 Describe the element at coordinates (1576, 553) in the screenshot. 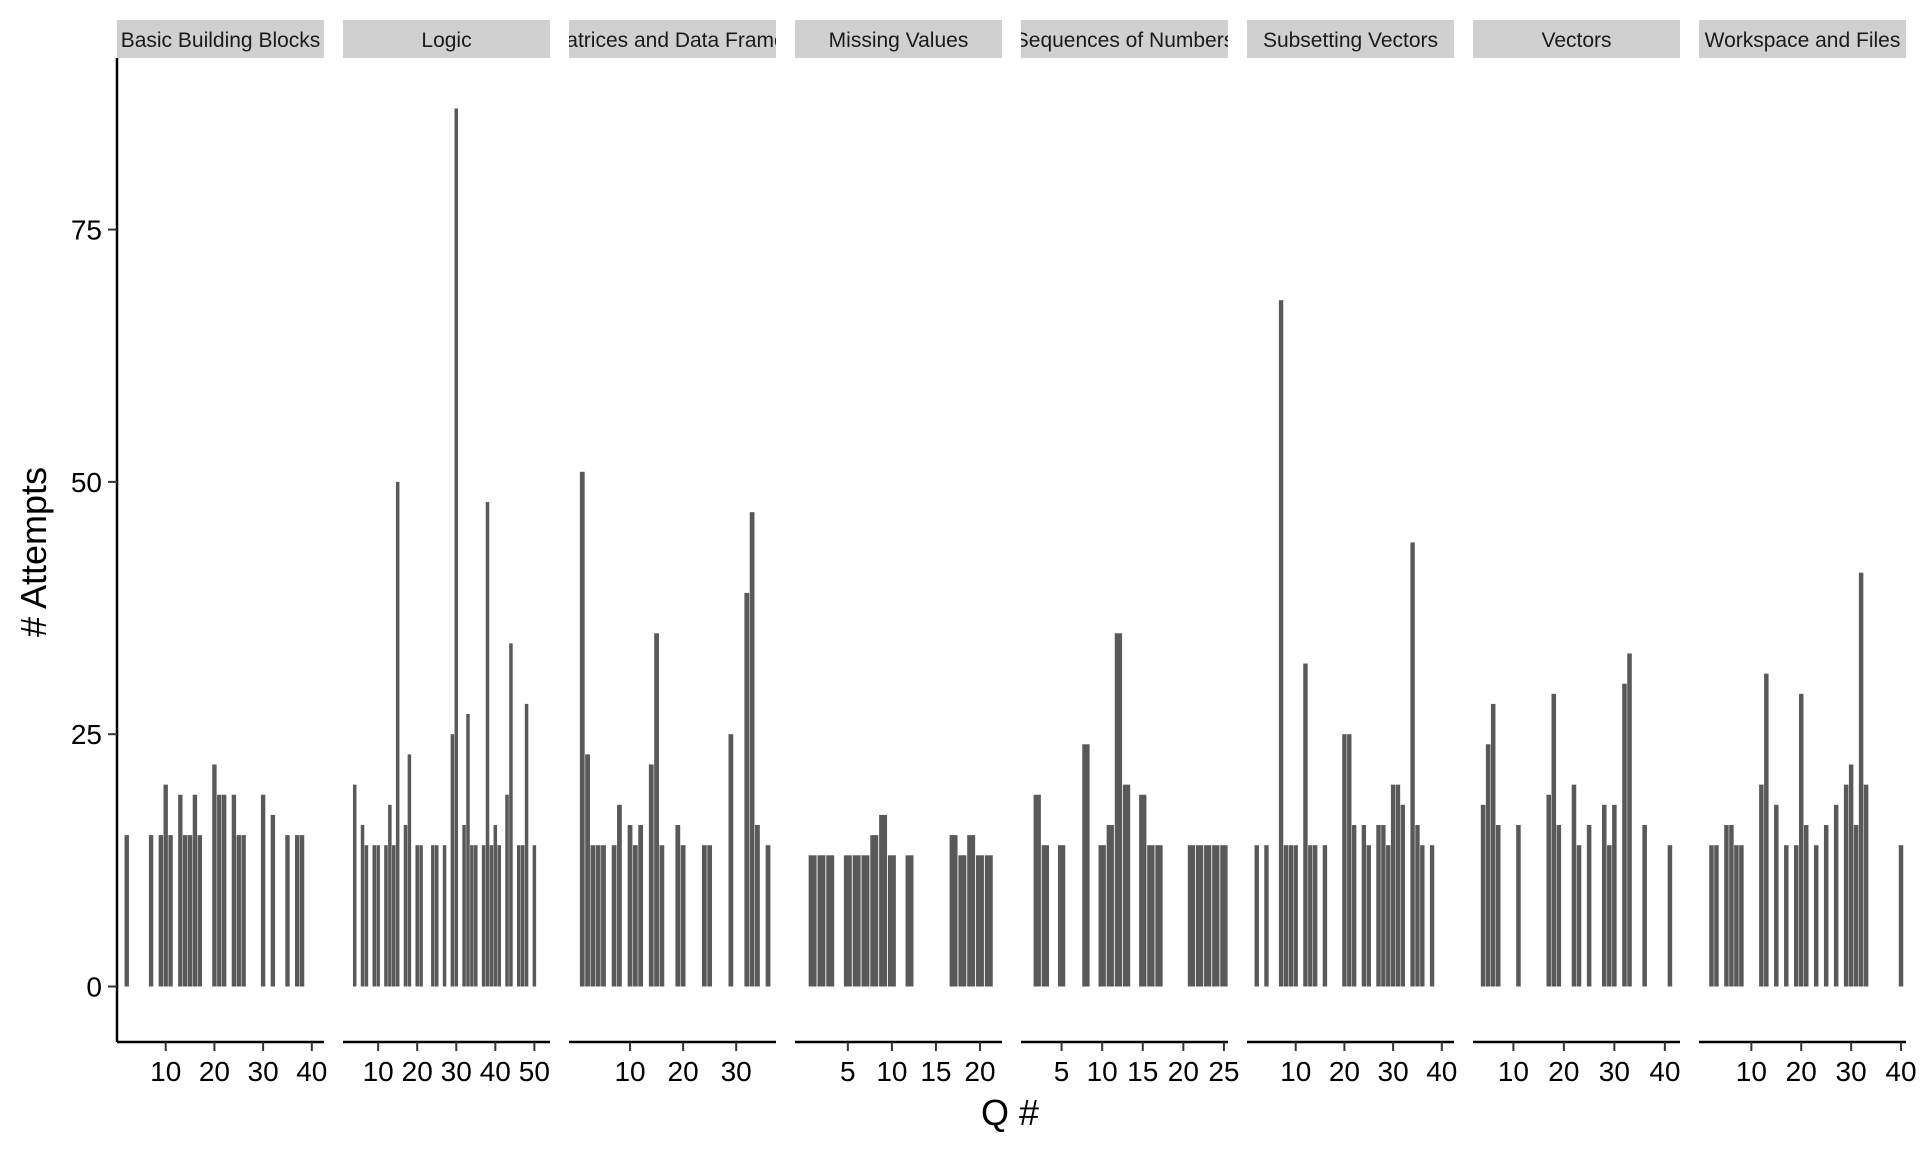

I see `facet-panel: Vectors 10 20 30 40` at that location.